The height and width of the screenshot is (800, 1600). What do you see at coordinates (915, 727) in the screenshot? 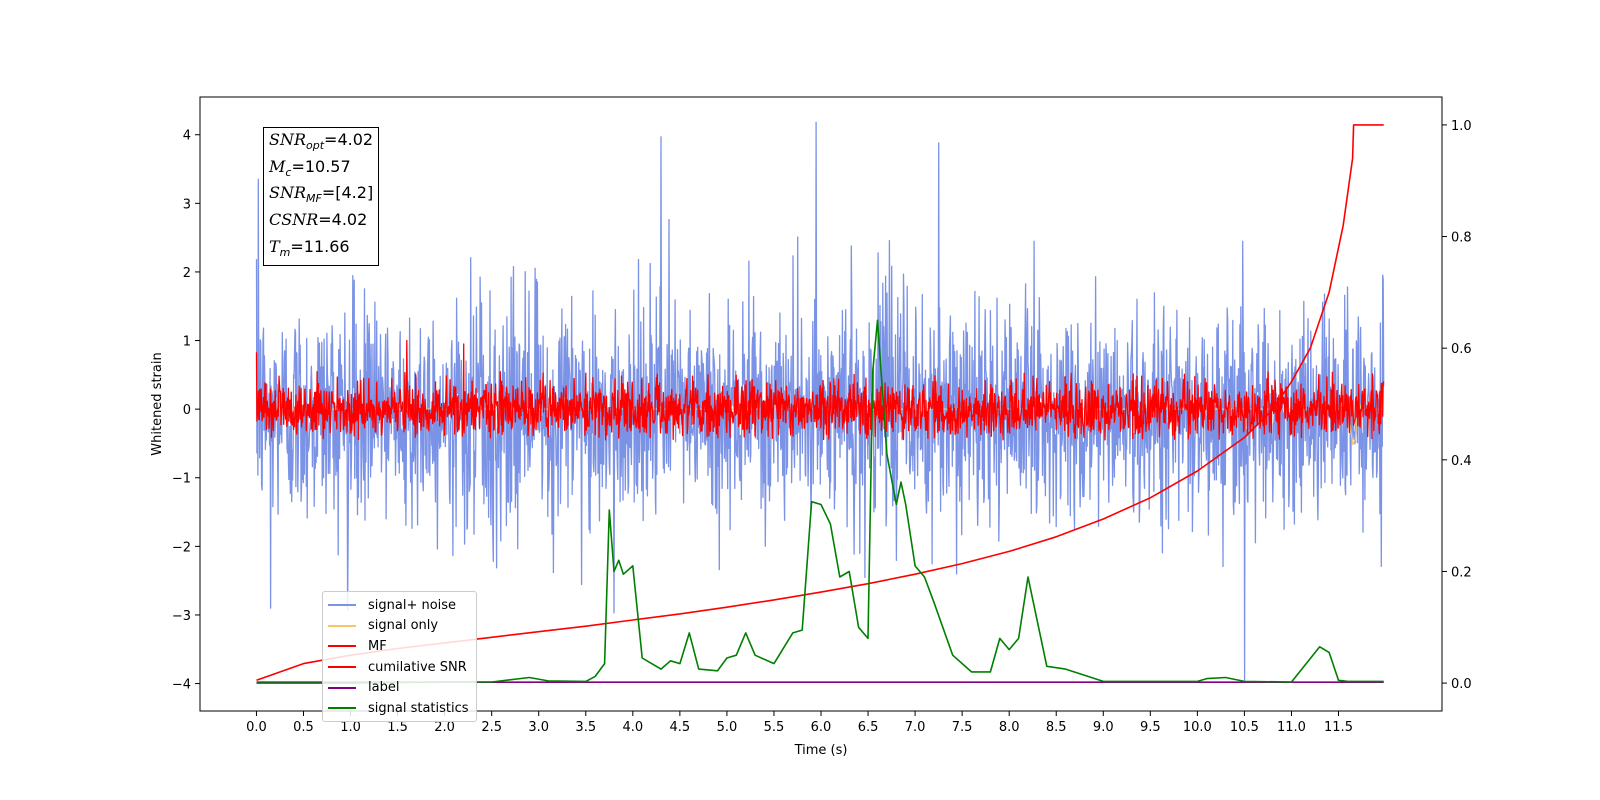
I see `x-tick-label: 7.0` at bounding box center [915, 727].